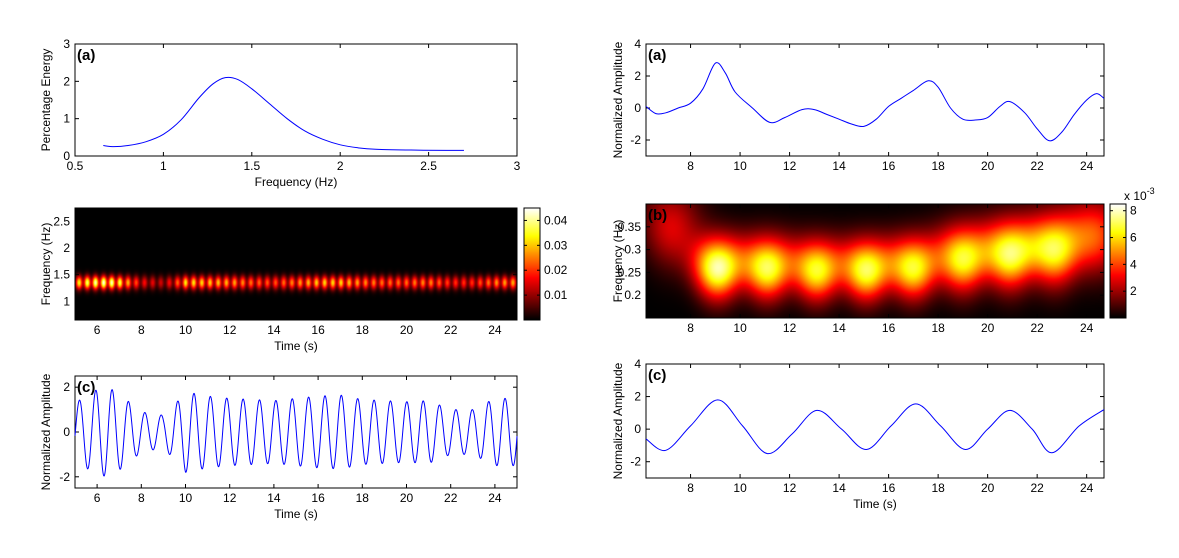 This screenshot has width=1179, height=558. Describe the element at coordinates (97, 498) in the screenshot. I see `x-tick-label: 6` at that location.